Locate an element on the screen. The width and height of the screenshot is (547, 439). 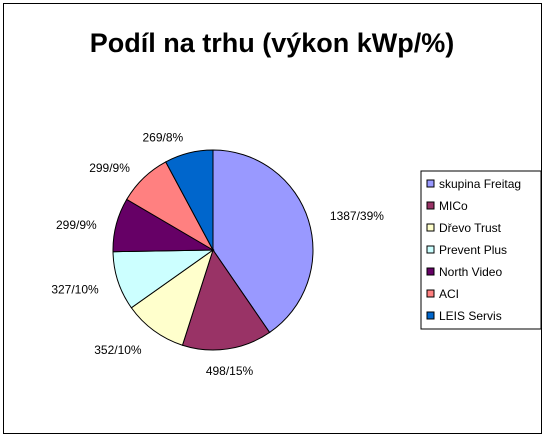
data-label: 269/8% is located at coordinates (162, 137).